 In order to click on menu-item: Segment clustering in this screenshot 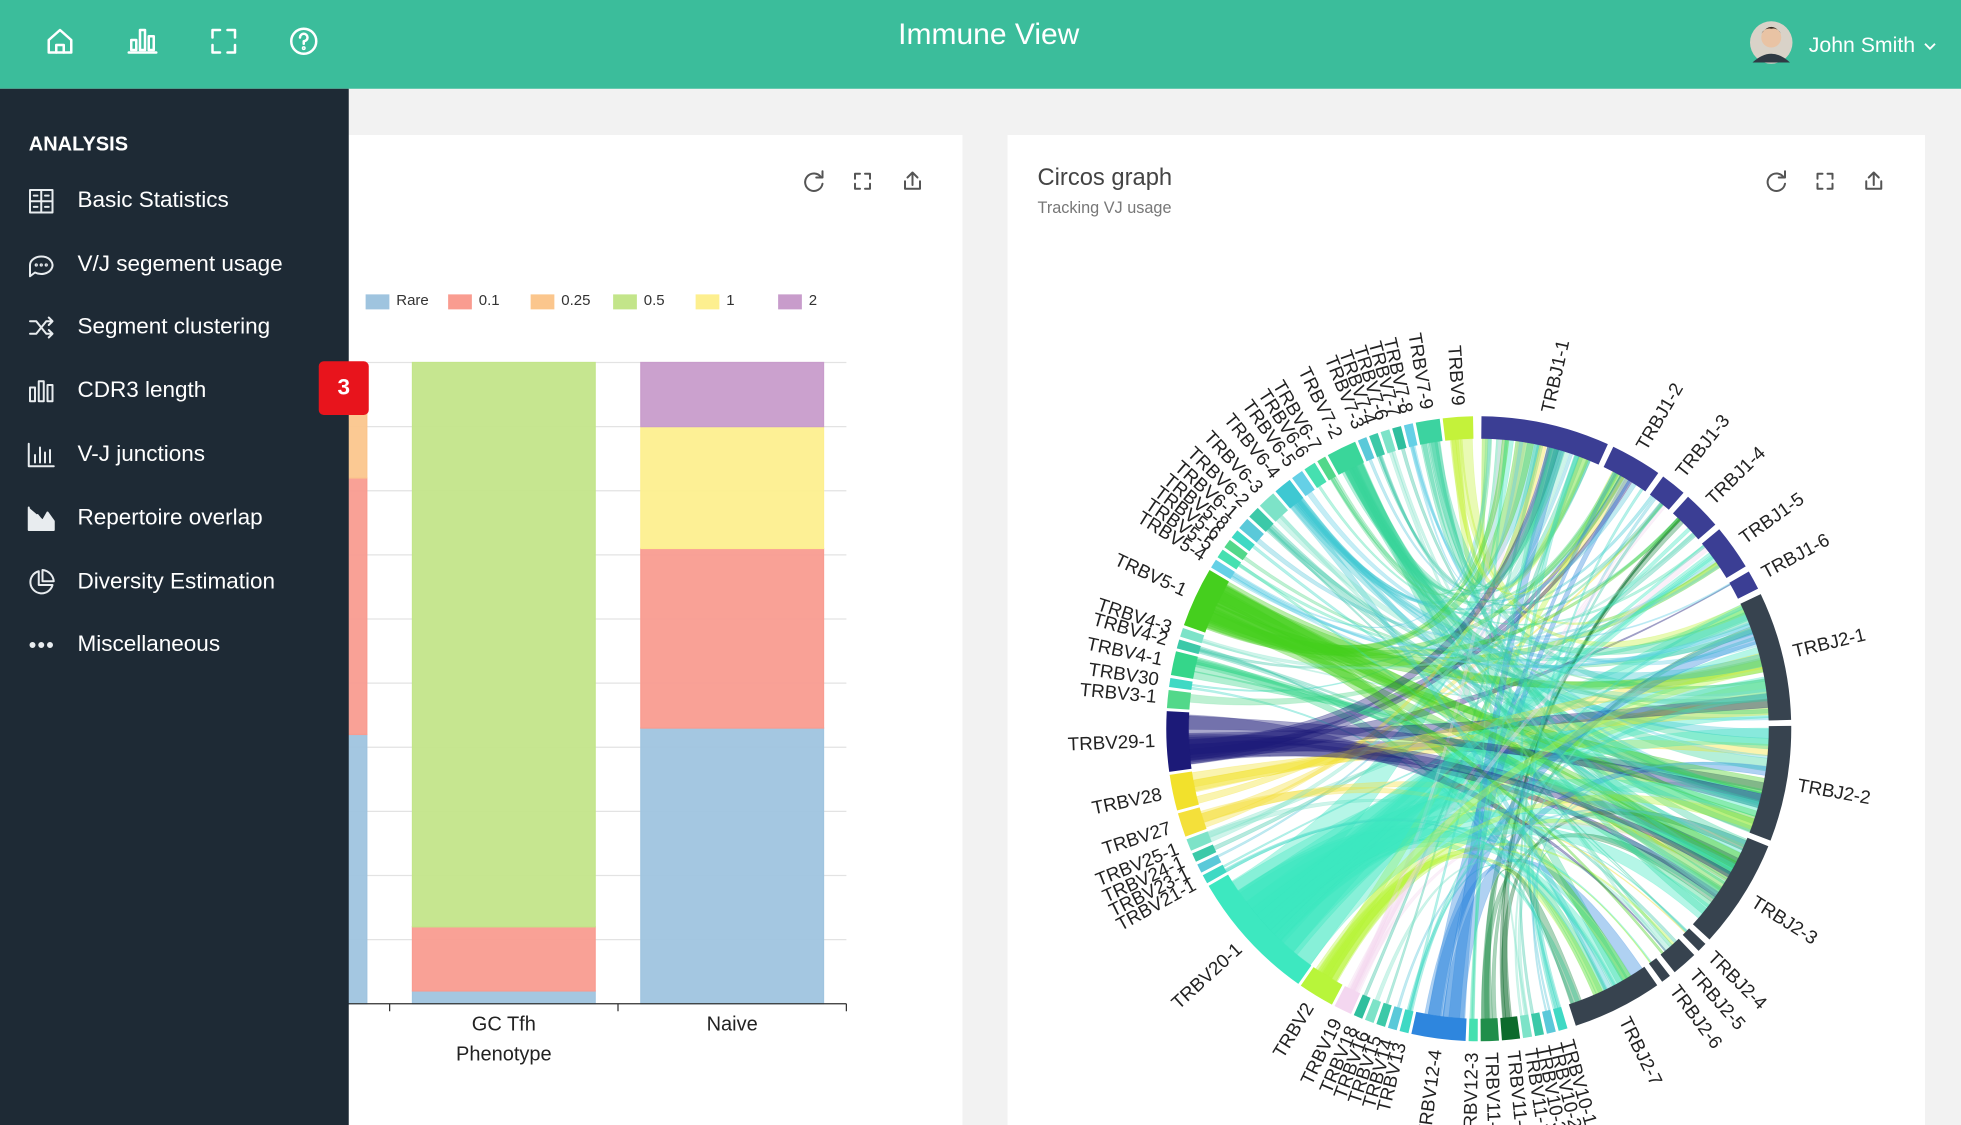, I will do `click(174, 325)`.